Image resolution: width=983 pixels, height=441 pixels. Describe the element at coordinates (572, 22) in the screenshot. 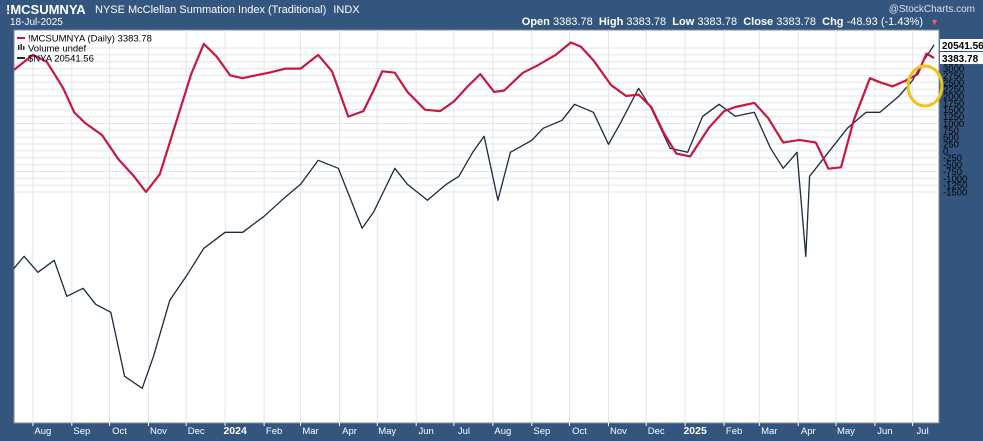

I see `open-value: 3383.78` at that location.